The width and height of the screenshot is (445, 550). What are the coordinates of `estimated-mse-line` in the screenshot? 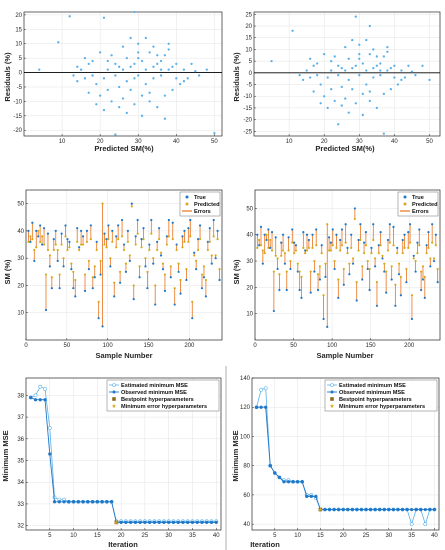 It's located at (123, 454).